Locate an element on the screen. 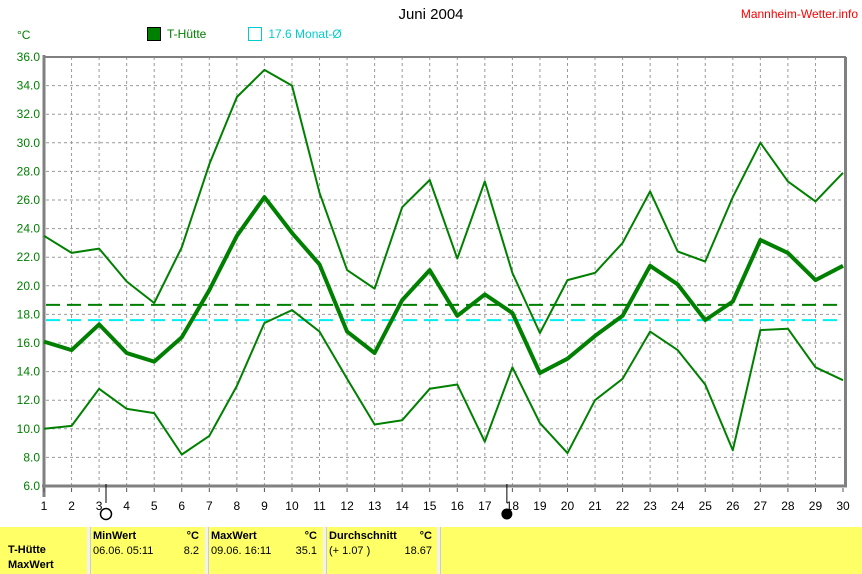 The height and width of the screenshot is (574, 862). minwert-unit: °C is located at coordinates (192, 536).